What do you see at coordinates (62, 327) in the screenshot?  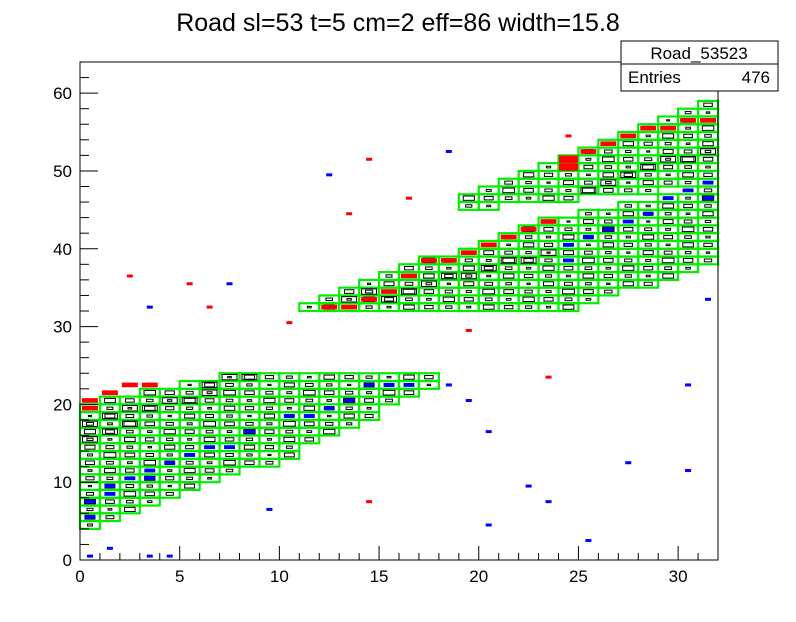 I see `y-tick-label: 30` at bounding box center [62, 327].